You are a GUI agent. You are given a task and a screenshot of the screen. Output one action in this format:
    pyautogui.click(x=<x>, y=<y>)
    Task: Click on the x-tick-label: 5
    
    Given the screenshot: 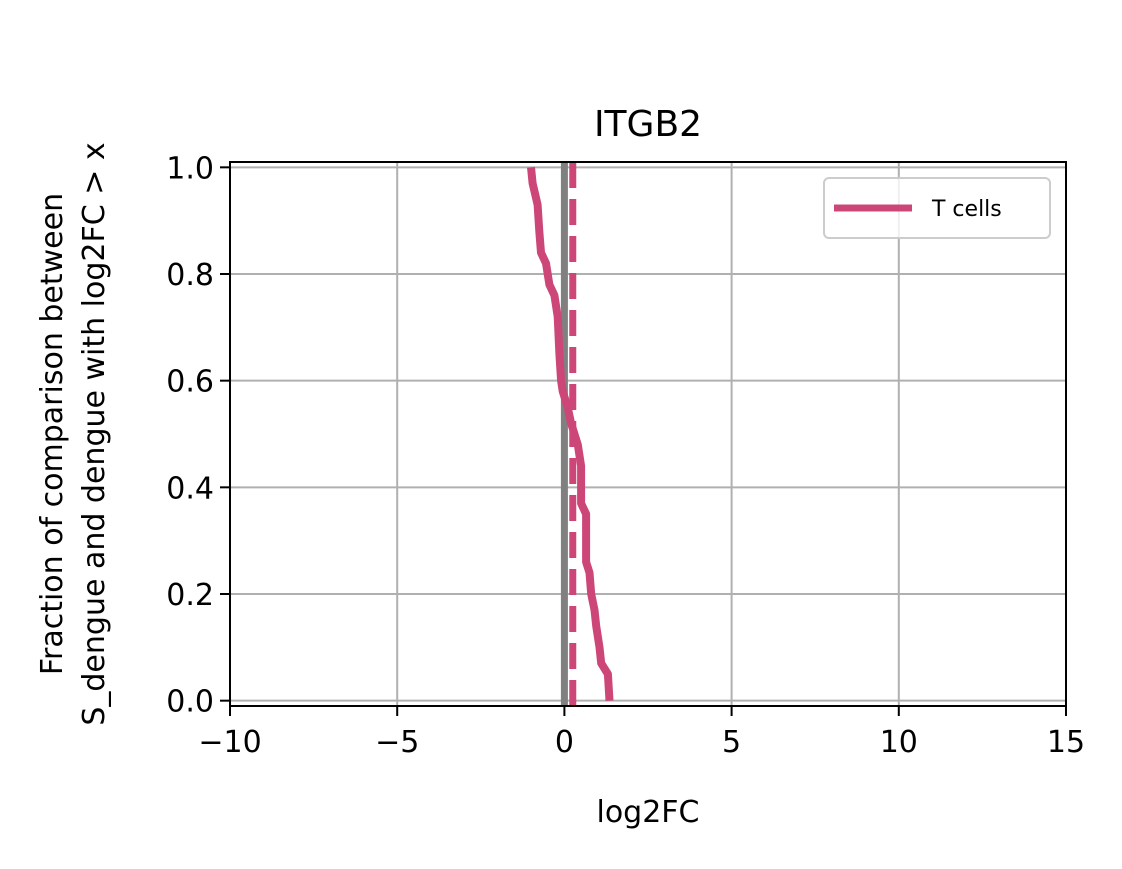 What is the action you would take?
    pyautogui.click(x=731, y=742)
    